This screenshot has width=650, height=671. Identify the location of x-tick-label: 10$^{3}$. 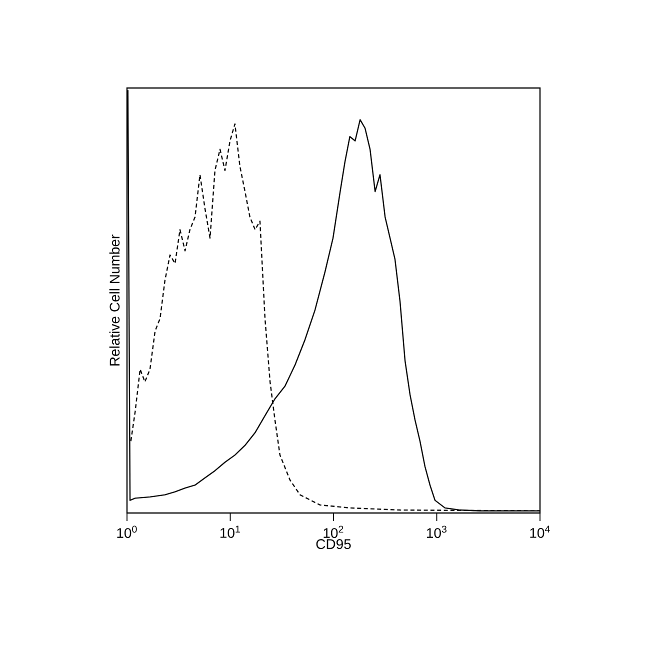
(436, 532).